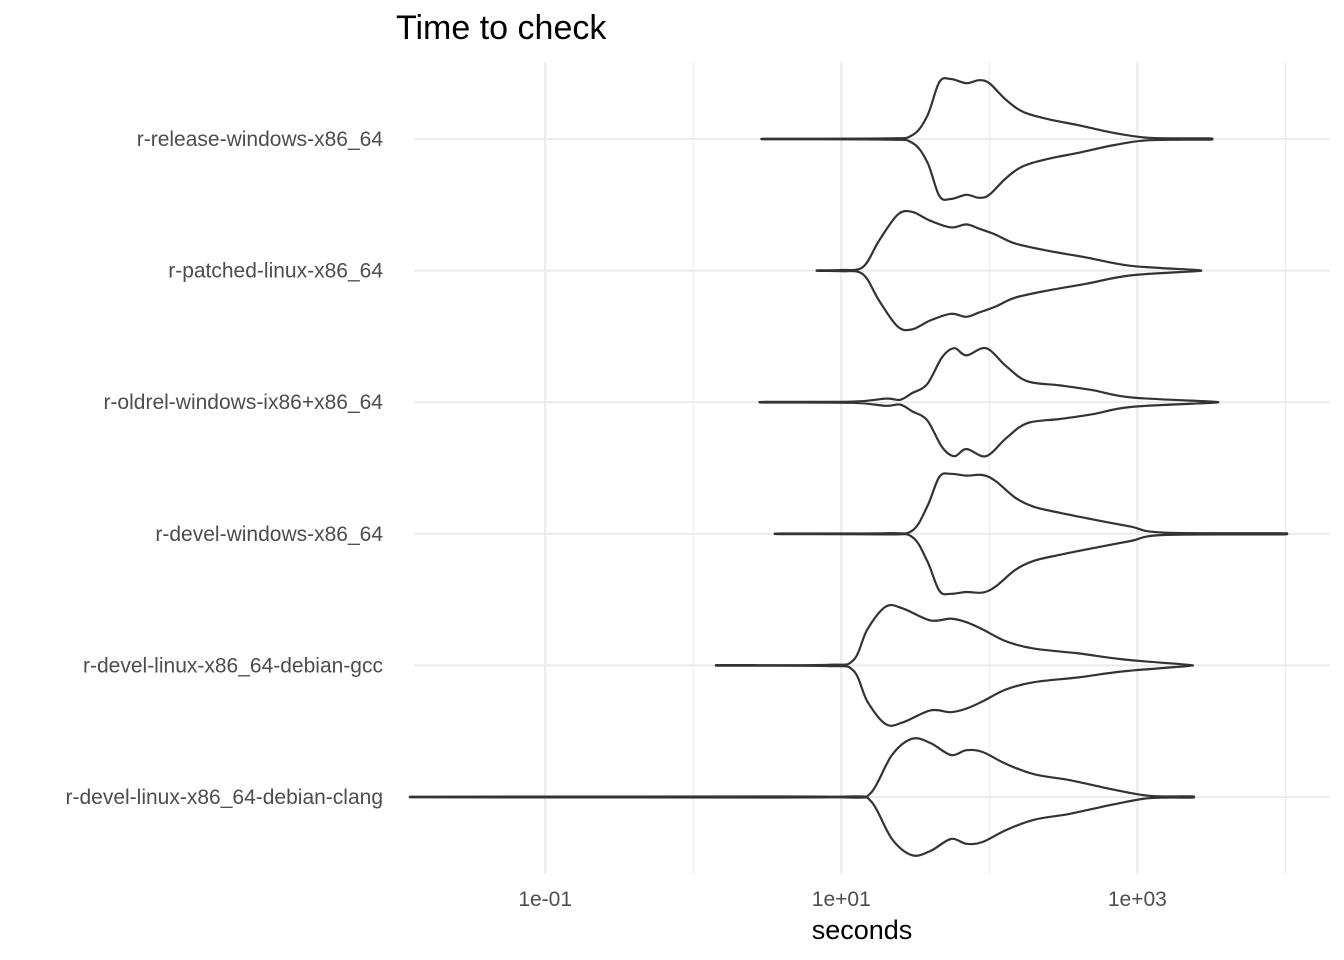 The image size is (1344, 960). Describe the element at coordinates (501, 28) in the screenshot. I see `chart-title: Time to check` at that location.